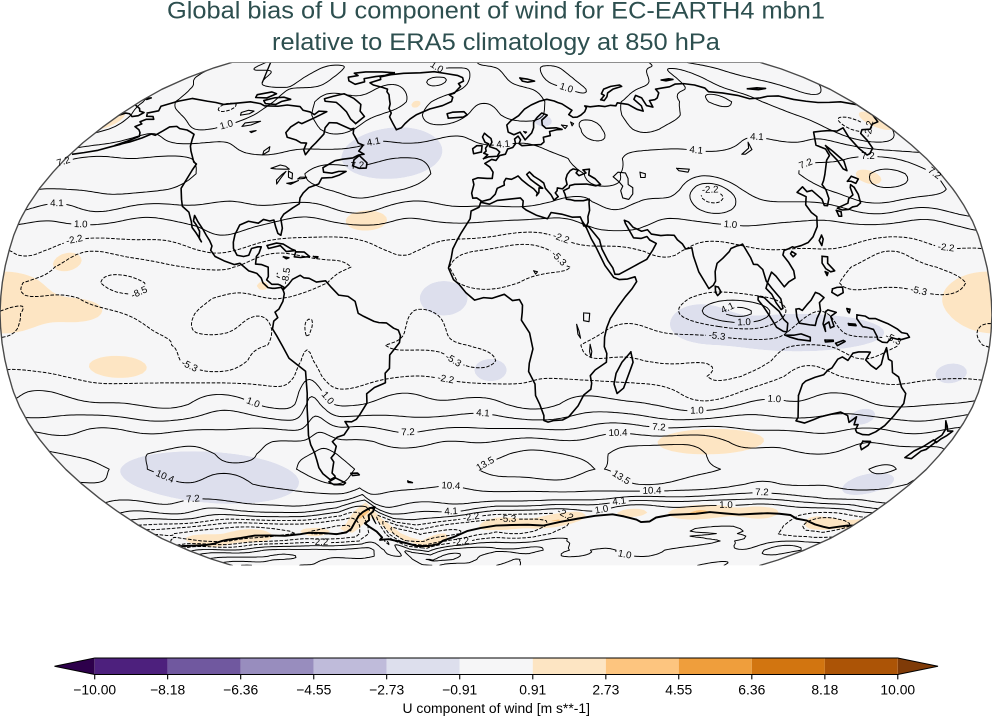 The width and height of the screenshot is (992, 716). Describe the element at coordinates (532, 689) in the screenshot. I see `svg-text: 0.91` at that location.